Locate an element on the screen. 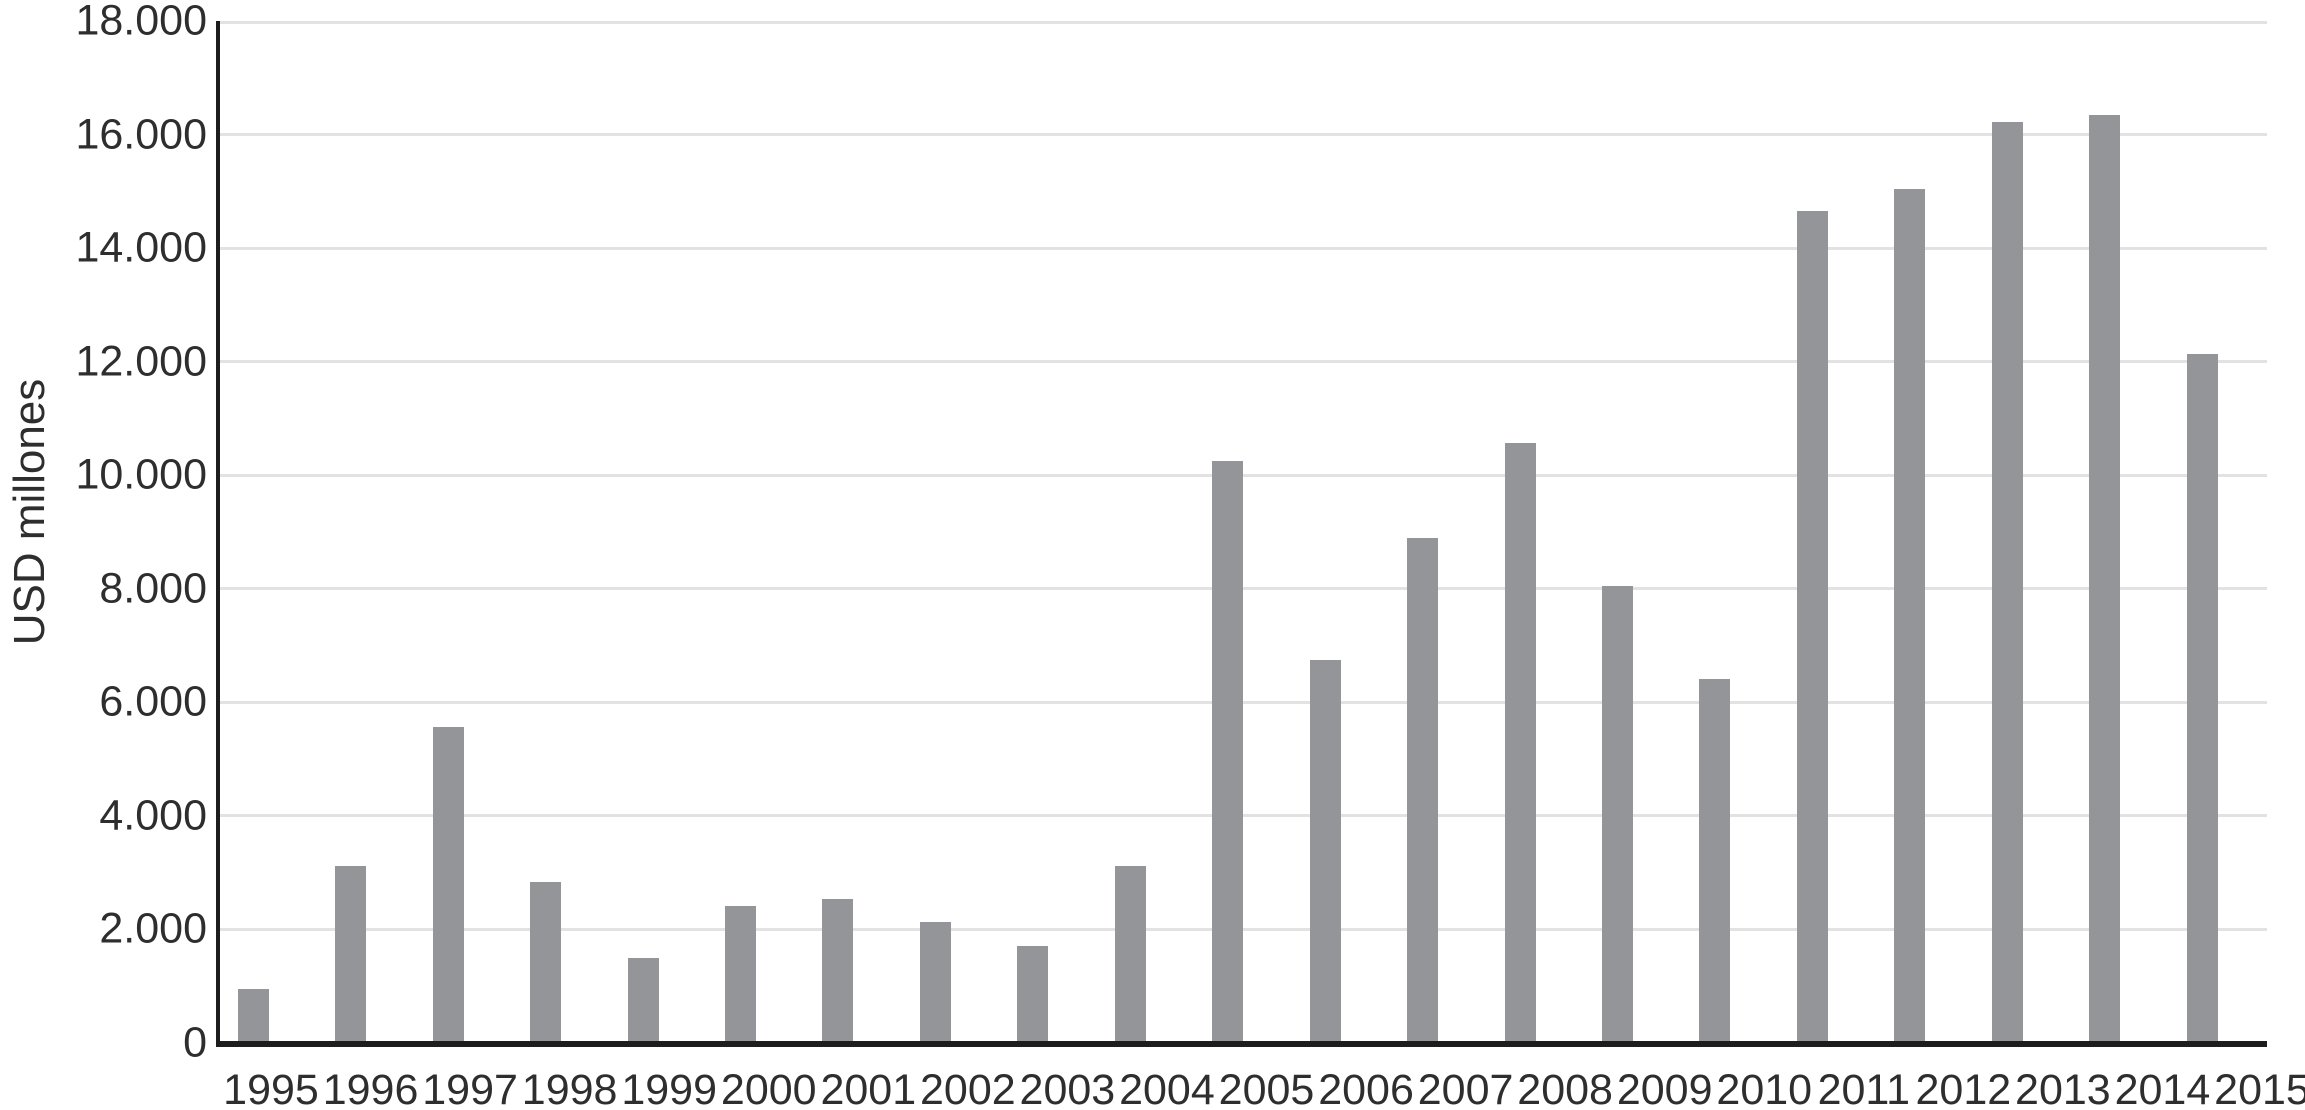 This screenshot has height=1110, width=2305. bar-2002 is located at coordinates (935, 982).